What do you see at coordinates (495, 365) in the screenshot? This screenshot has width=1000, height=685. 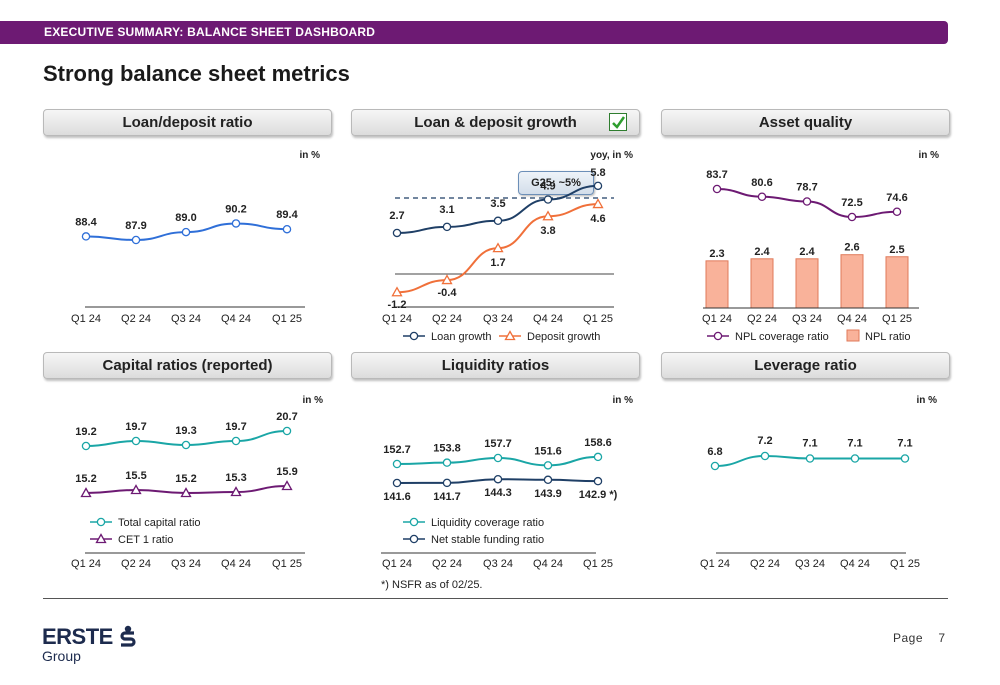 I see `panel-title-liquidity-ratios: Liquidity ratios` at bounding box center [495, 365].